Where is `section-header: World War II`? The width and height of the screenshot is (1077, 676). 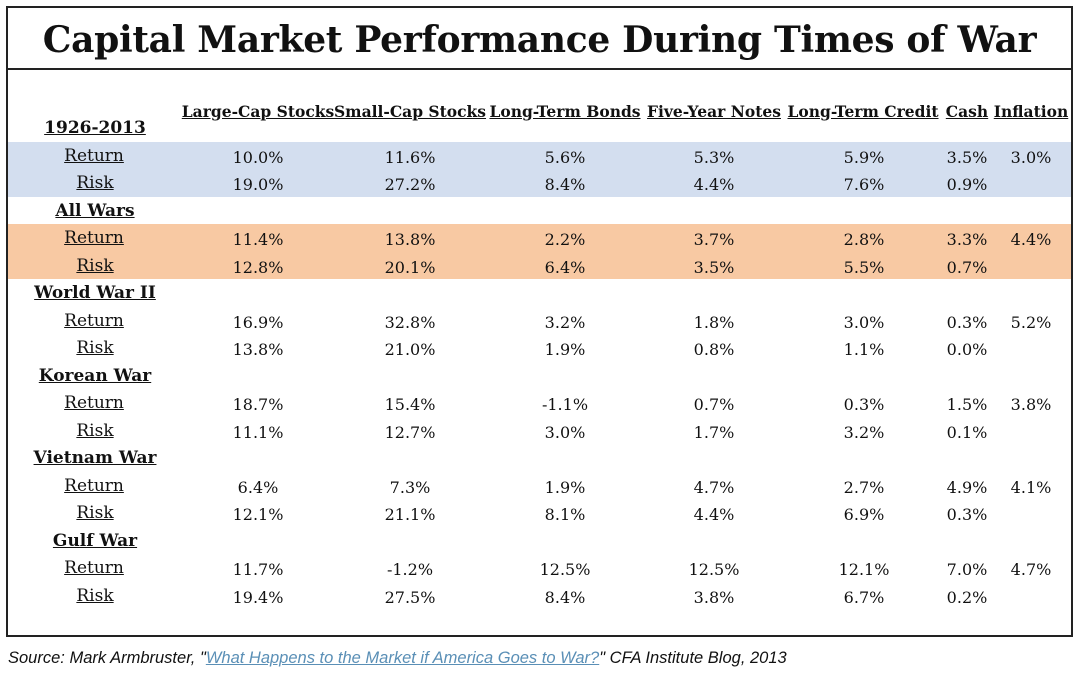
section-header: World War II is located at coordinates (95, 293).